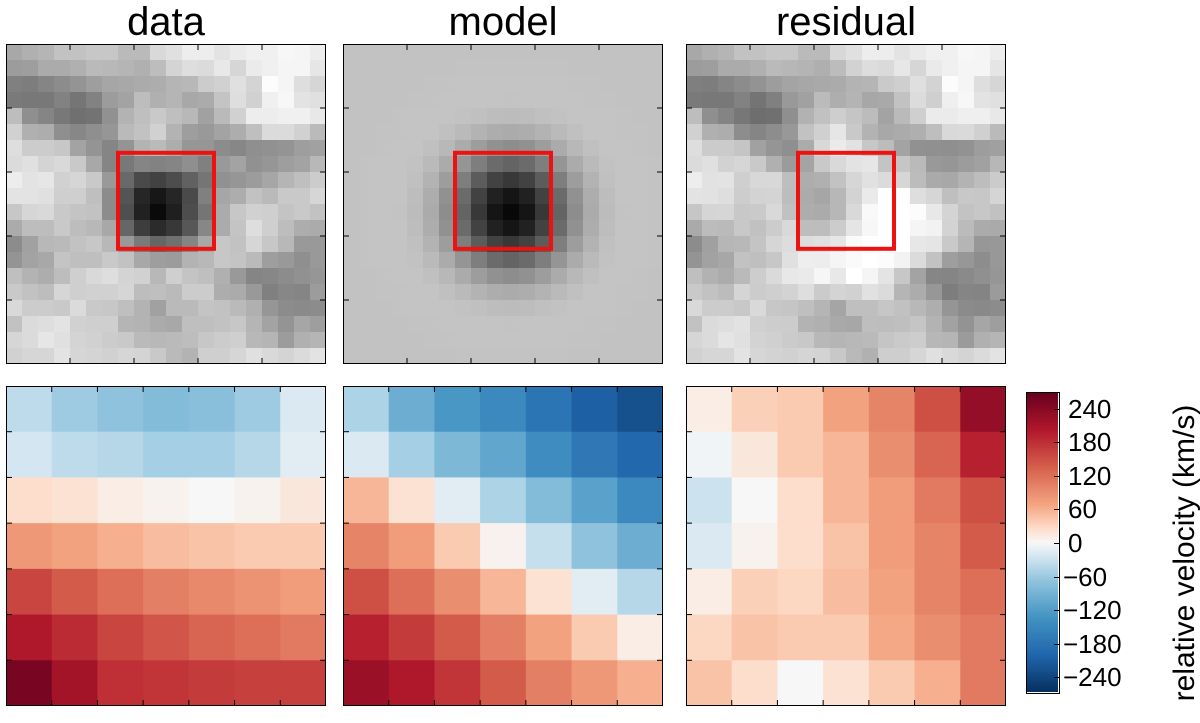 The width and height of the screenshot is (1200, 723). I want to click on panel-title-model: model, so click(503, 22).